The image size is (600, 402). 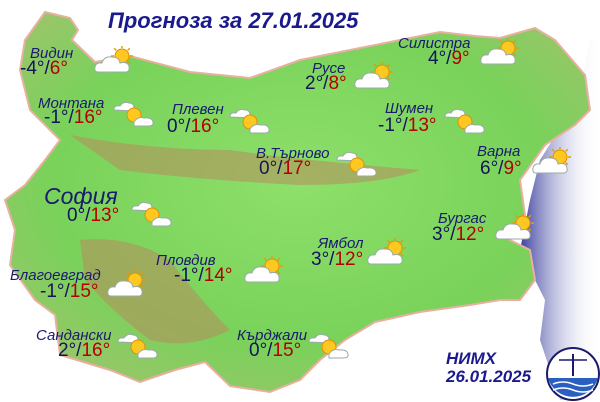 I want to click on city-name: Бургас, so click(x=462, y=218).